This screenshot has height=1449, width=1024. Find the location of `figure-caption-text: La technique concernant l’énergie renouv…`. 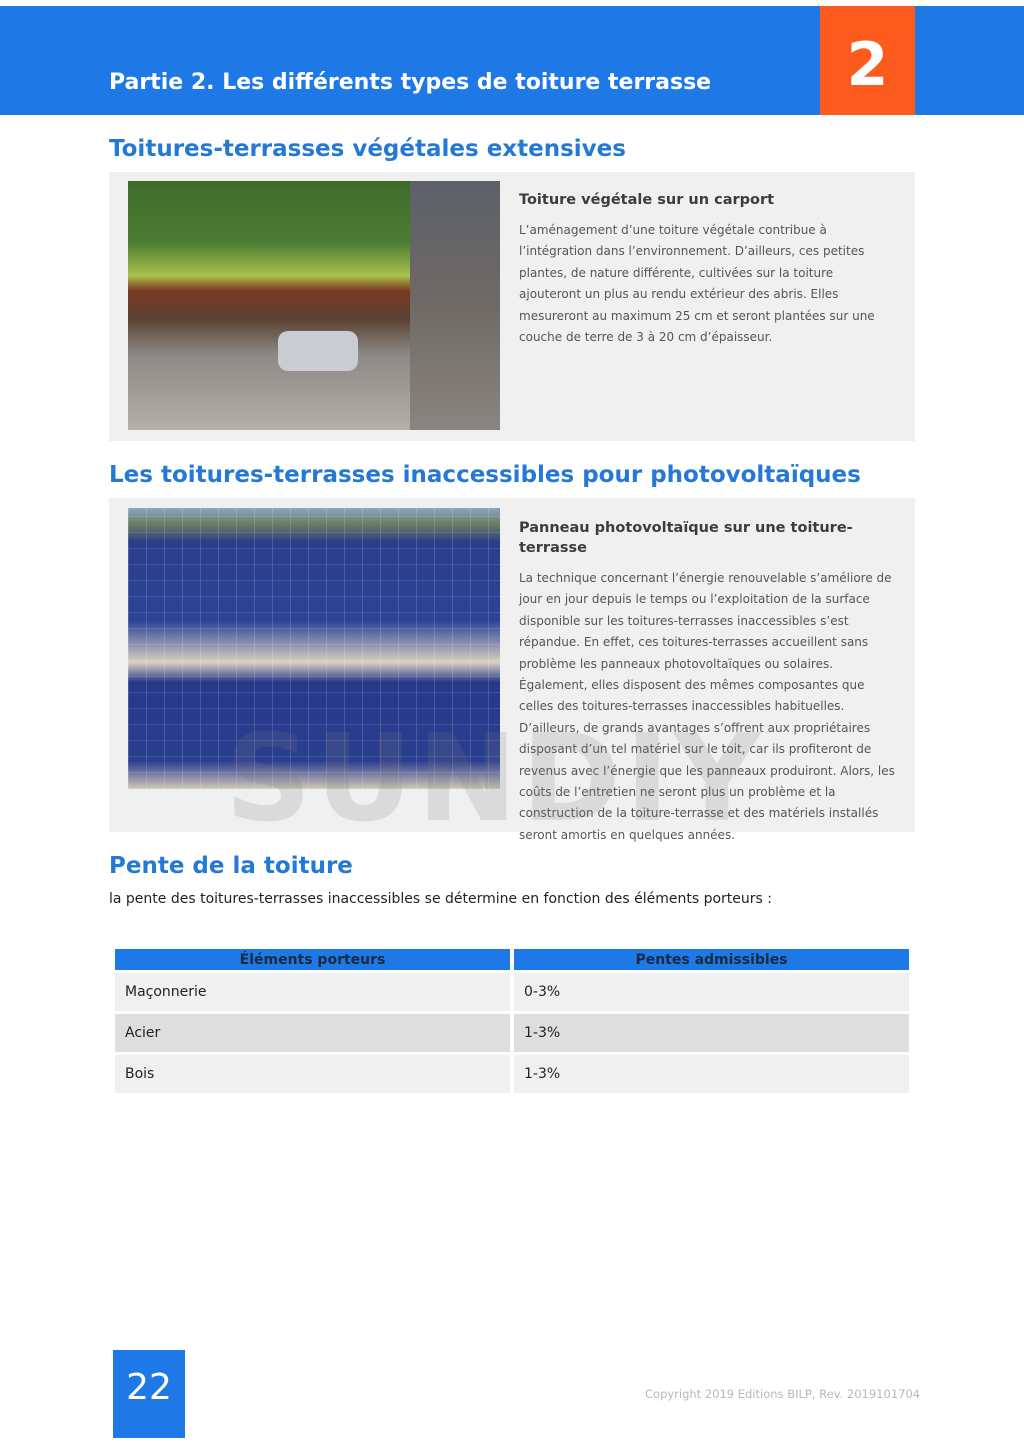

figure-caption-text: La technique concernant l’énergie renouv… is located at coordinates (707, 706).